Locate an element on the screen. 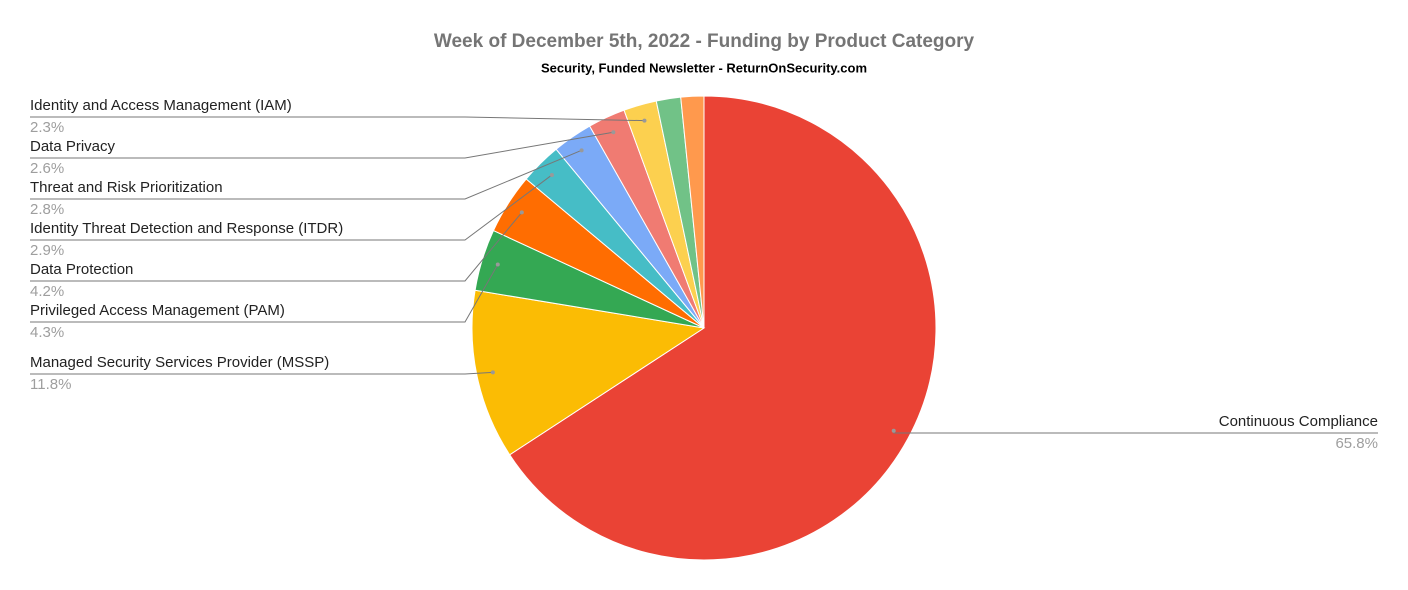 This screenshot has height=590, width=1408. slice-label: Data Privacy is located at coordinates (73, 146).